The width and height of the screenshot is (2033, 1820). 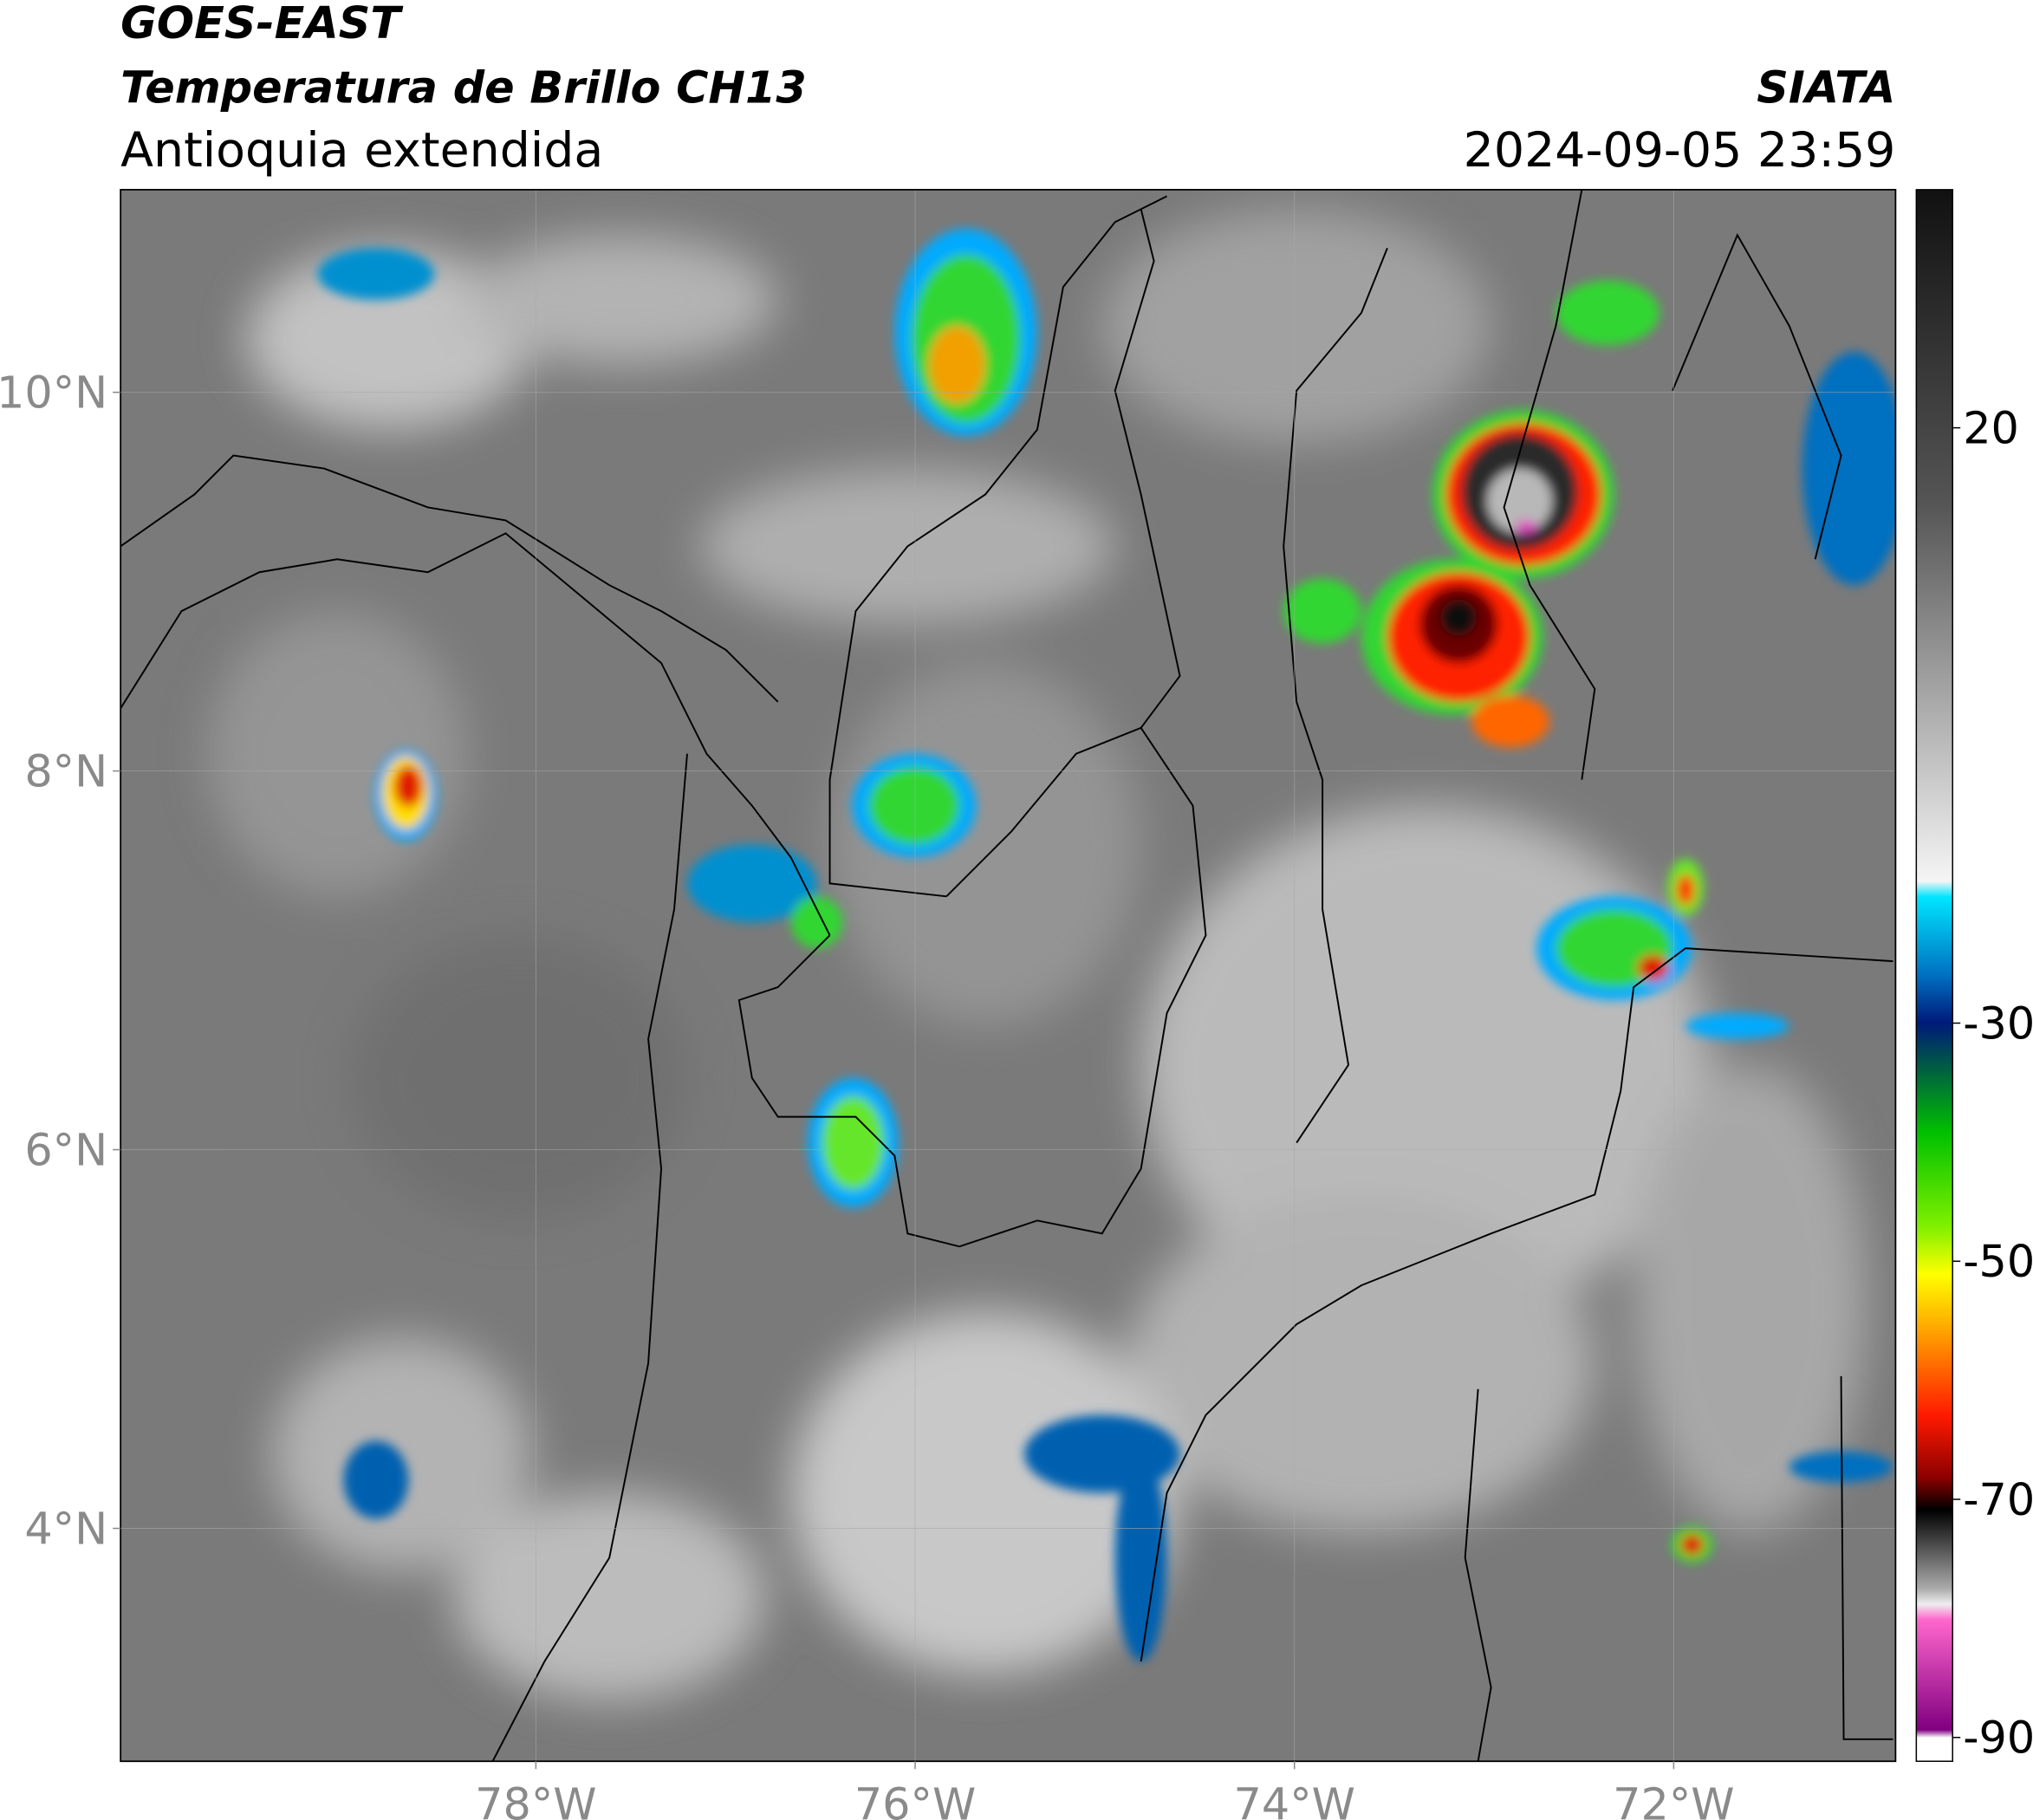 I want to click on colorbar-label: -70, so click(x=1998, y=1499).